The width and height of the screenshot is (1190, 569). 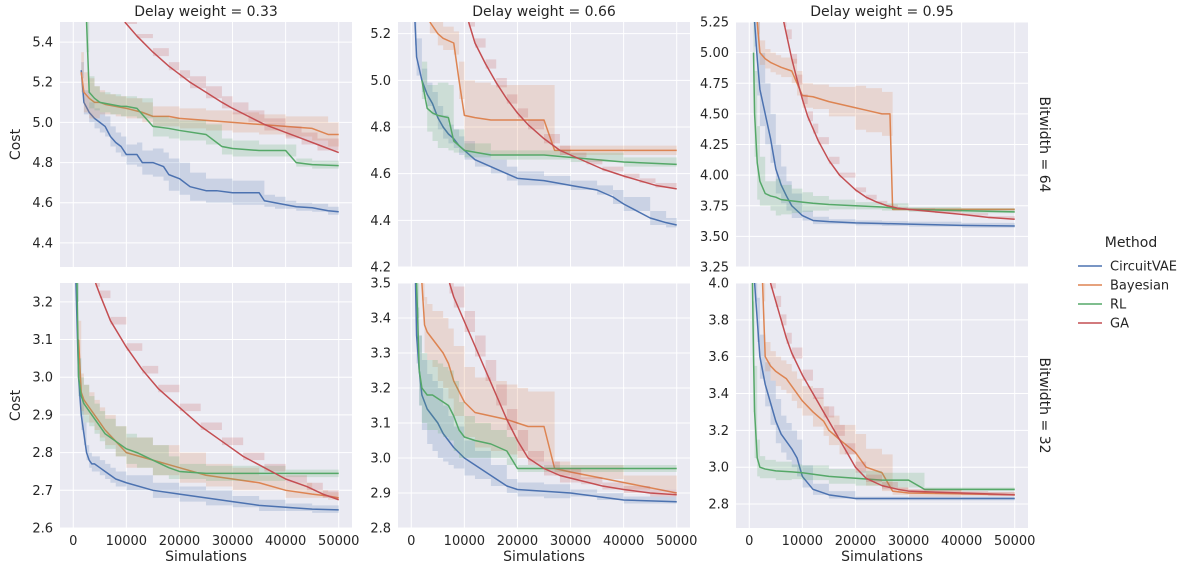 What do you see at coordinates (380, 284) in the screenshot?
I see `y-tick-label: 3.5` at bounding box center [380, 284].